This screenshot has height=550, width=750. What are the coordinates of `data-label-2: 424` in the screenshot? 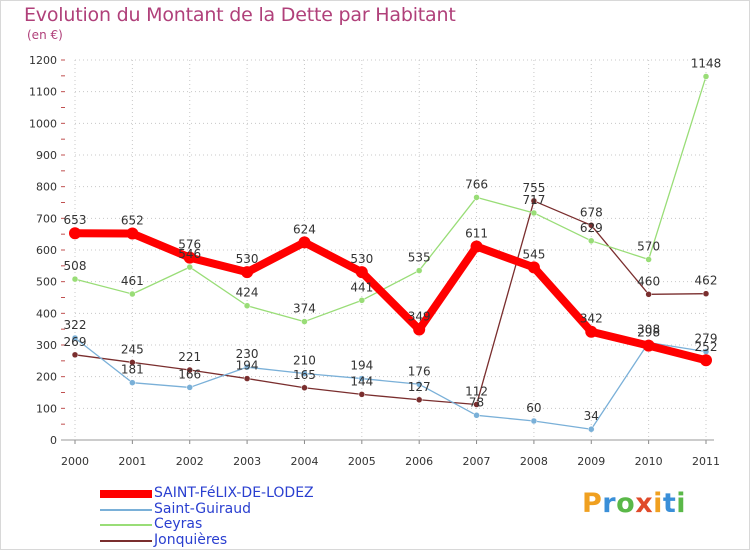 It's located at (247, 293).